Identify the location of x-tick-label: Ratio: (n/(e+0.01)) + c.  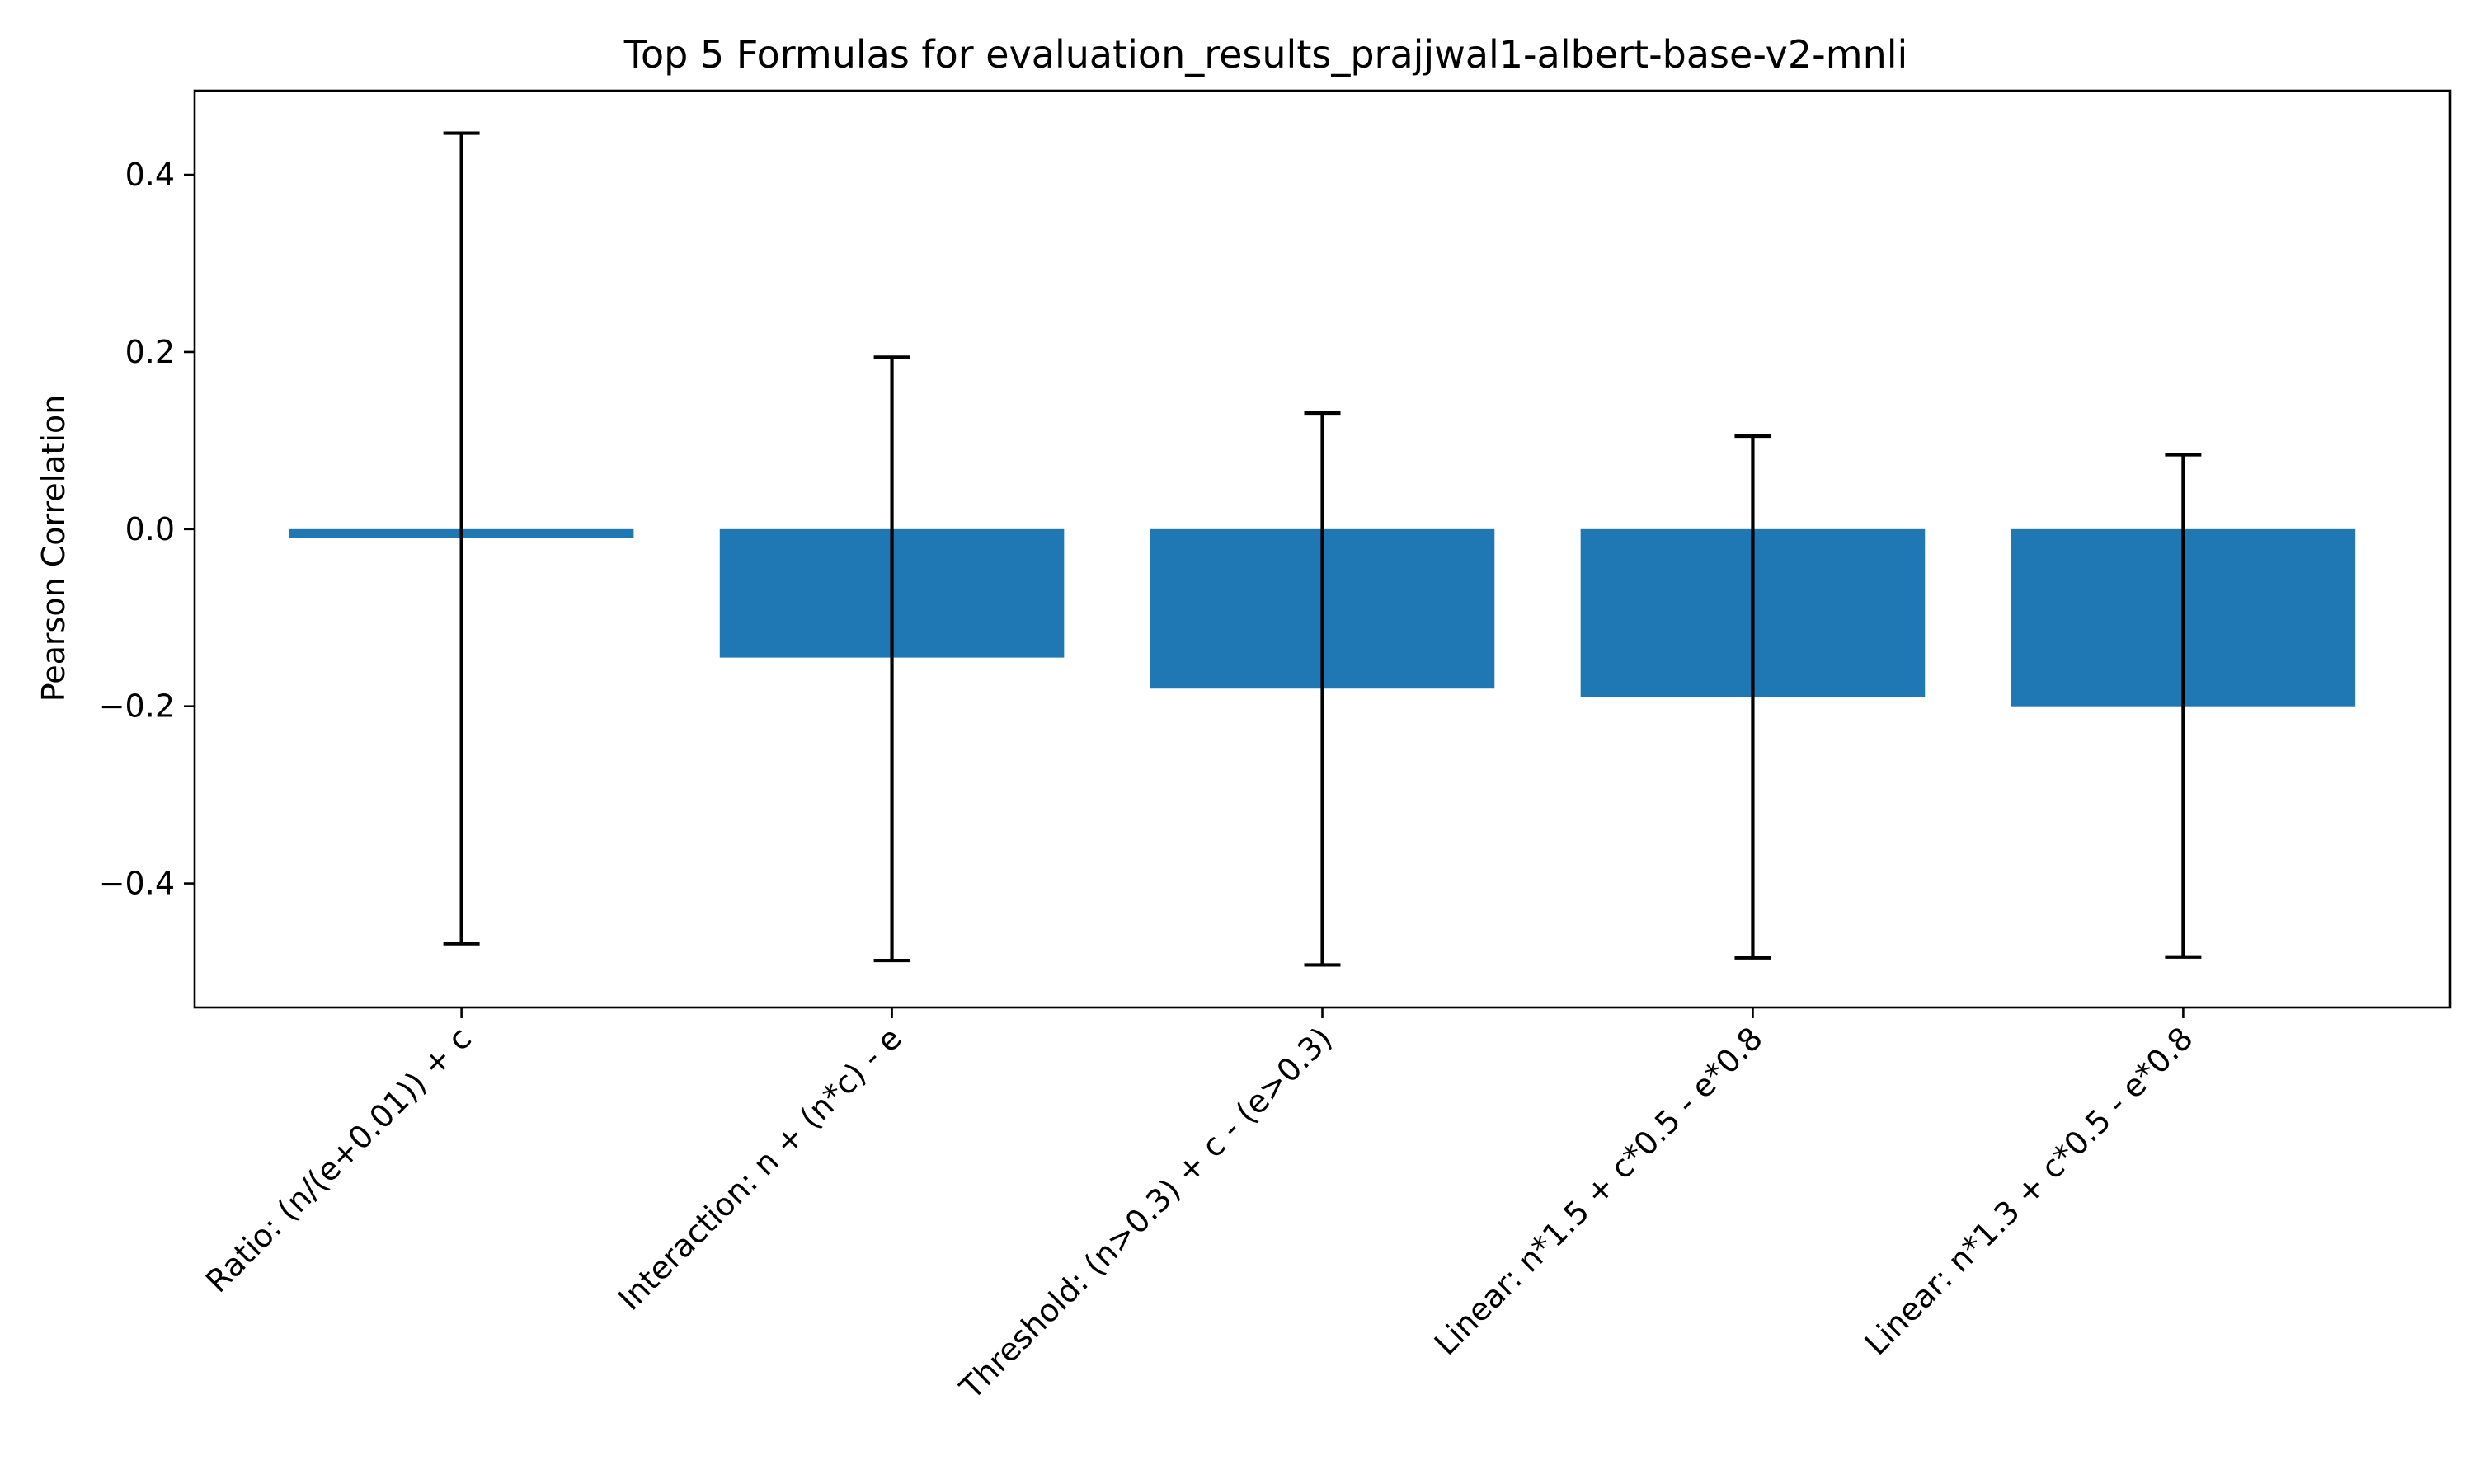
(338, 1159).